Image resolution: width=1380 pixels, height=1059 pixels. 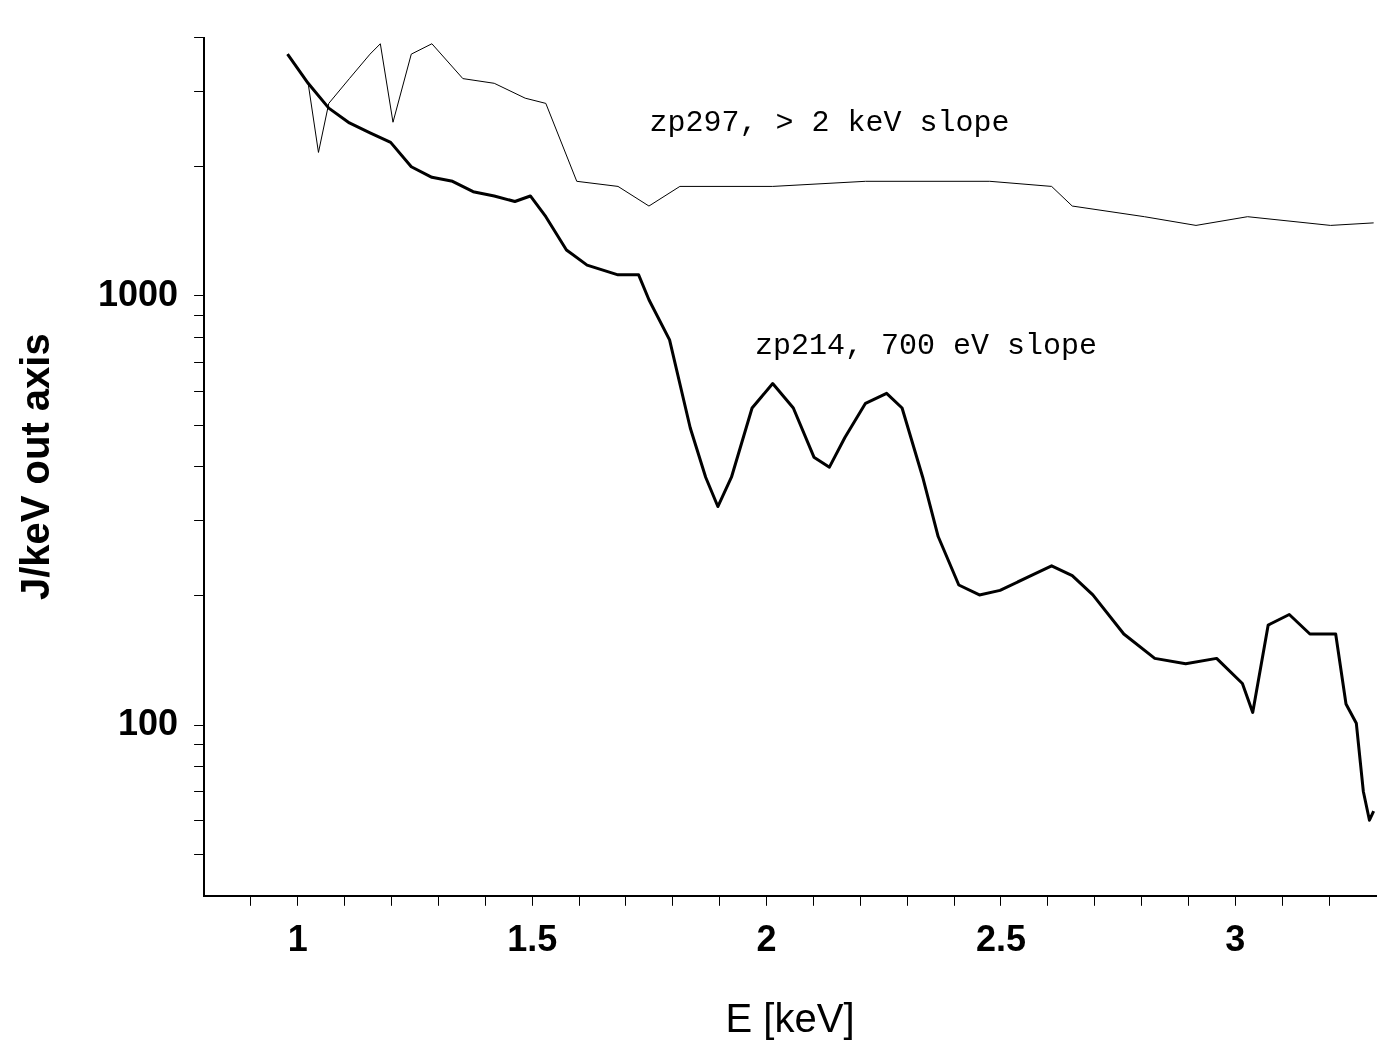 What do you see at coordinates (35, 467) in the screenshot?
I see `y-axis-title: J/keV out axis` at bounding box center [35, 467].